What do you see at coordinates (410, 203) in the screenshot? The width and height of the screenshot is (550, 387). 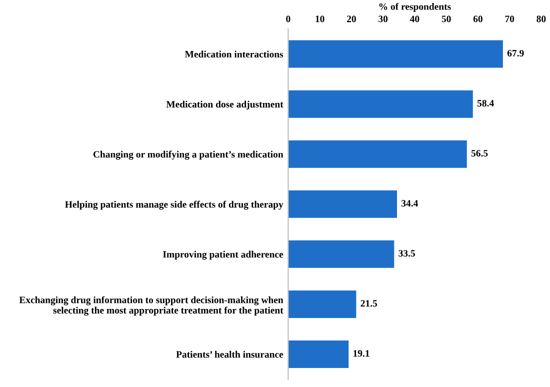 I see `data-label: 34.4` at bounding box center [410, 203].